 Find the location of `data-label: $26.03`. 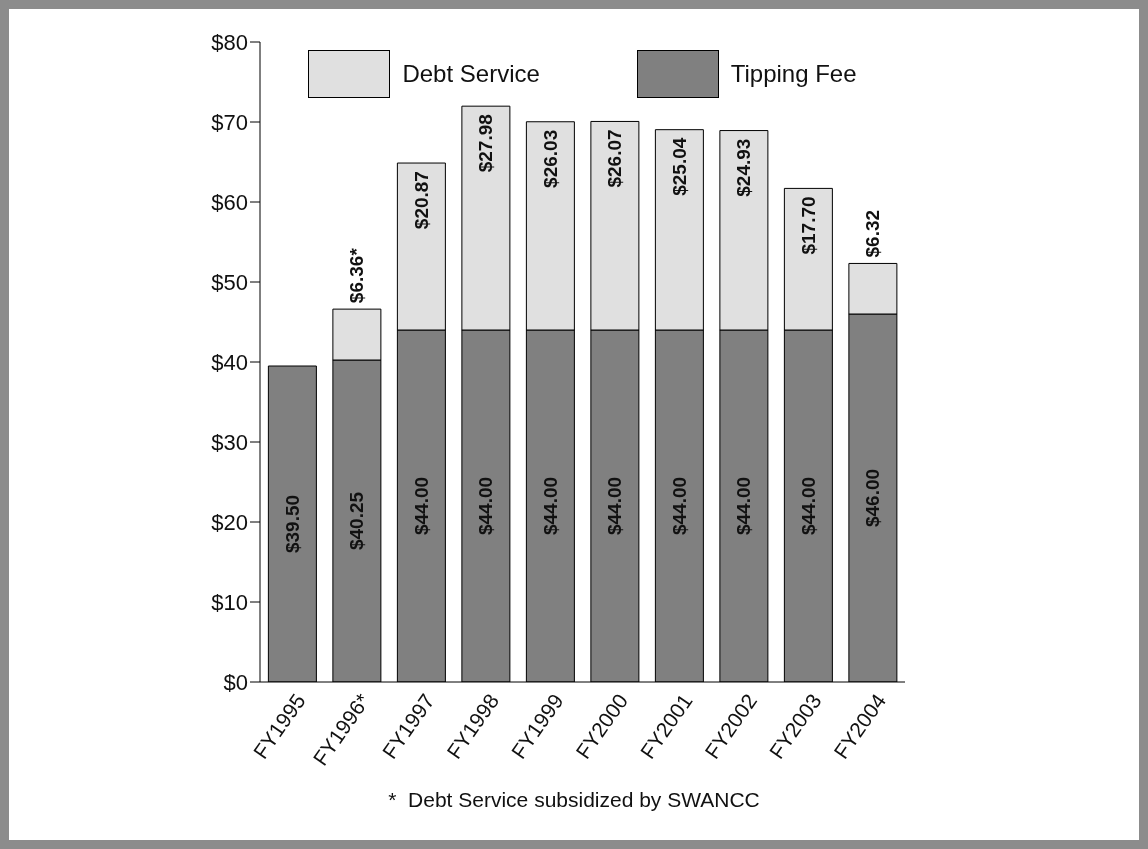

data-label: $26.03 is located at coordinates (550, 158).